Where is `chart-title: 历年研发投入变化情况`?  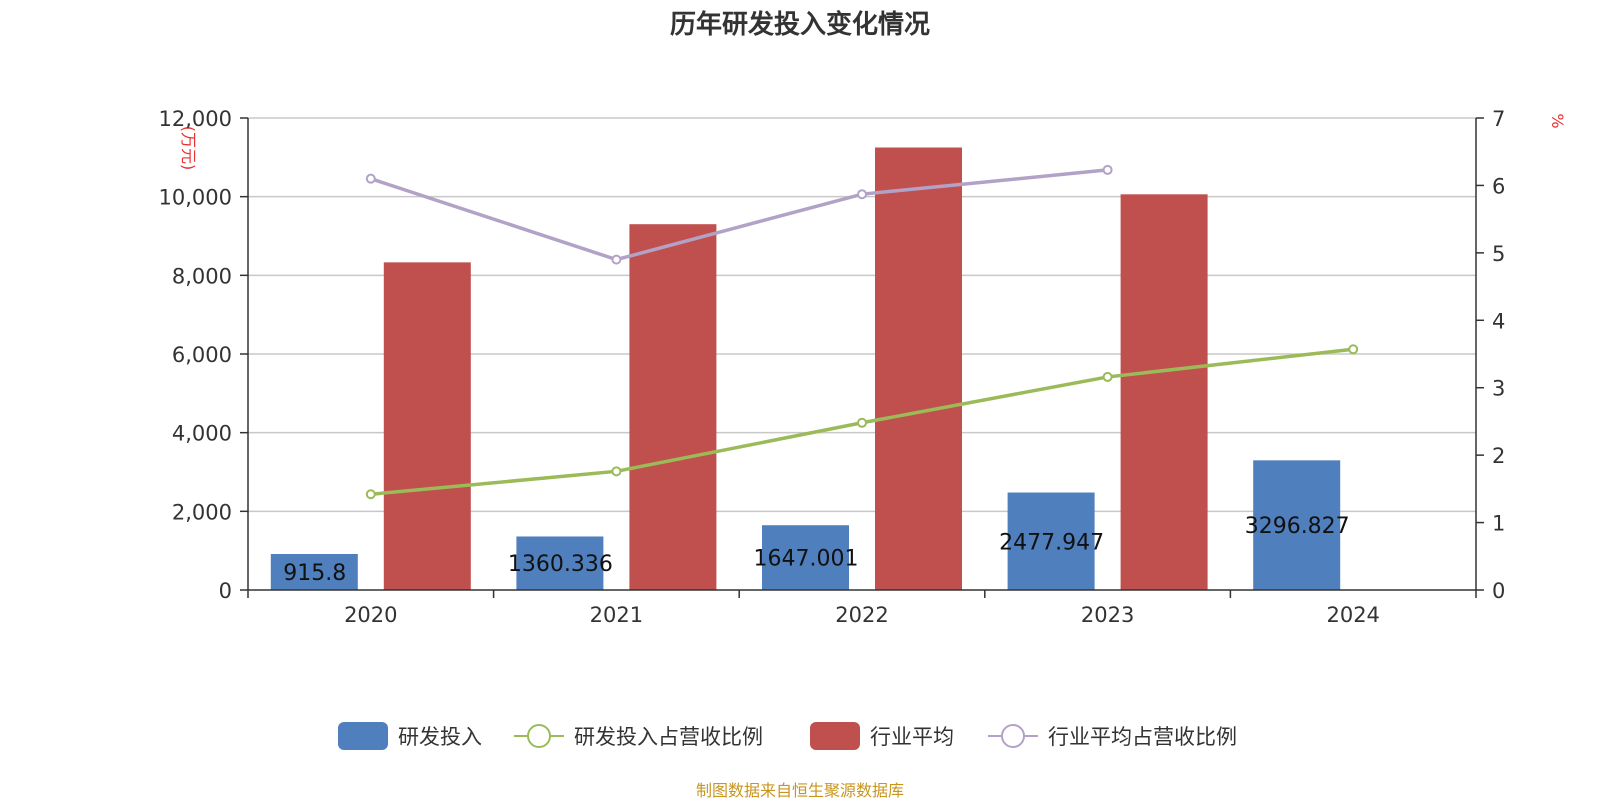 chart-title: 历年研发投入变化情况 is located at coordinates (800, 24).